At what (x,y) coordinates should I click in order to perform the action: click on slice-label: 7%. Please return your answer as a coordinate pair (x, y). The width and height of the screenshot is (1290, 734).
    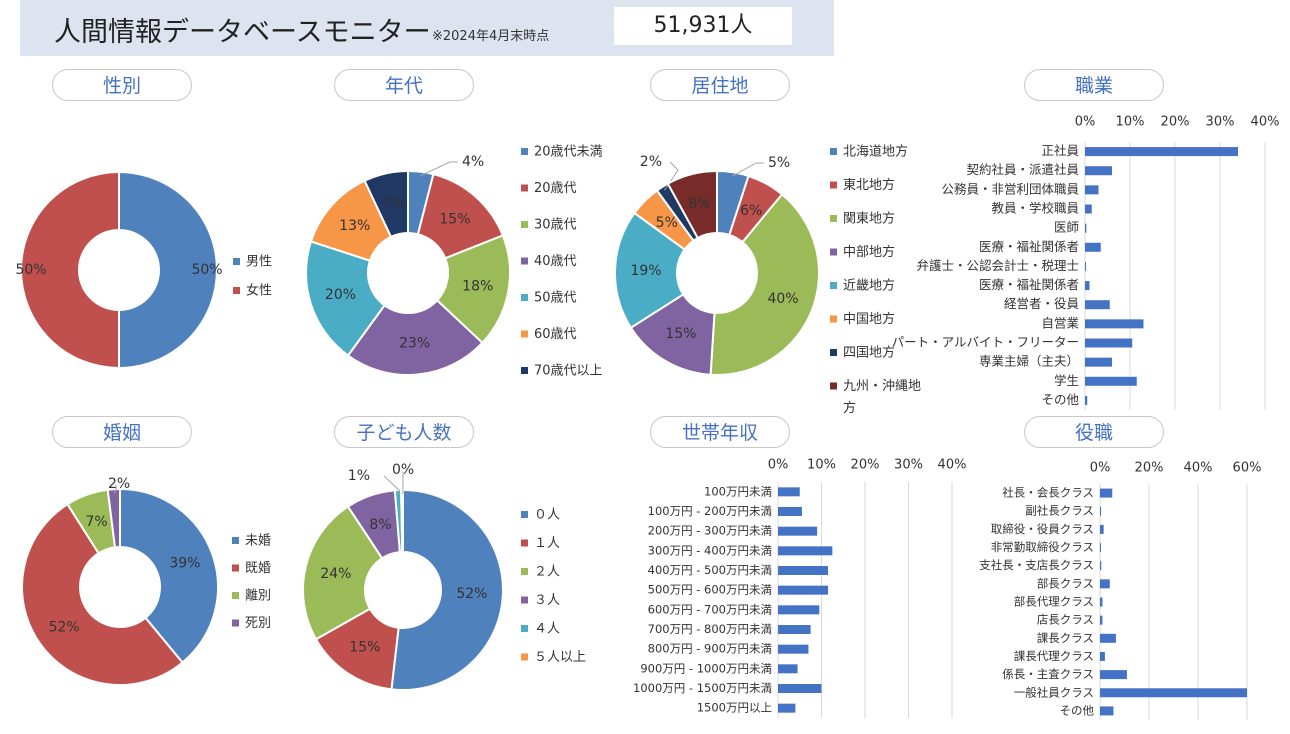
    Looking at the image, I should click on (392, 204).